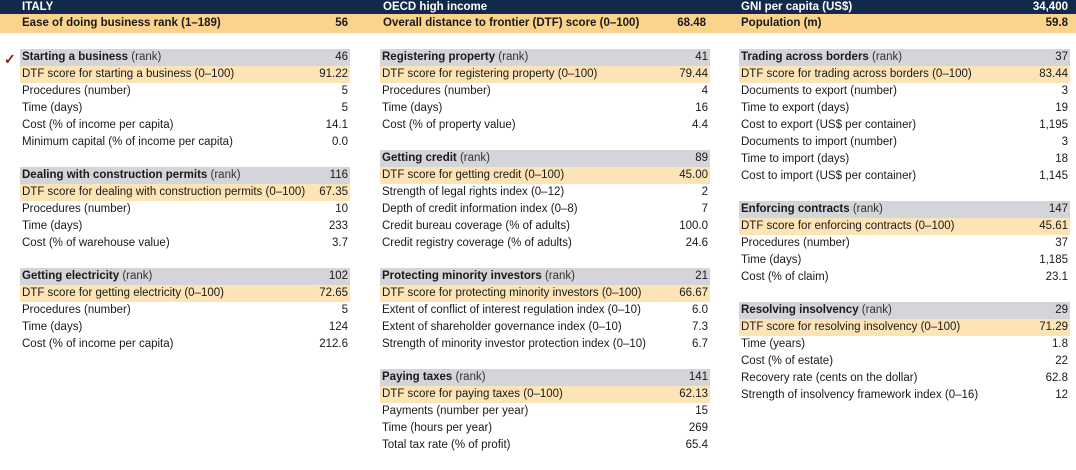 This screenshot has height=470, width=1076. I want to click on section-header: Registering property (rank) 41, so click(545, 57).